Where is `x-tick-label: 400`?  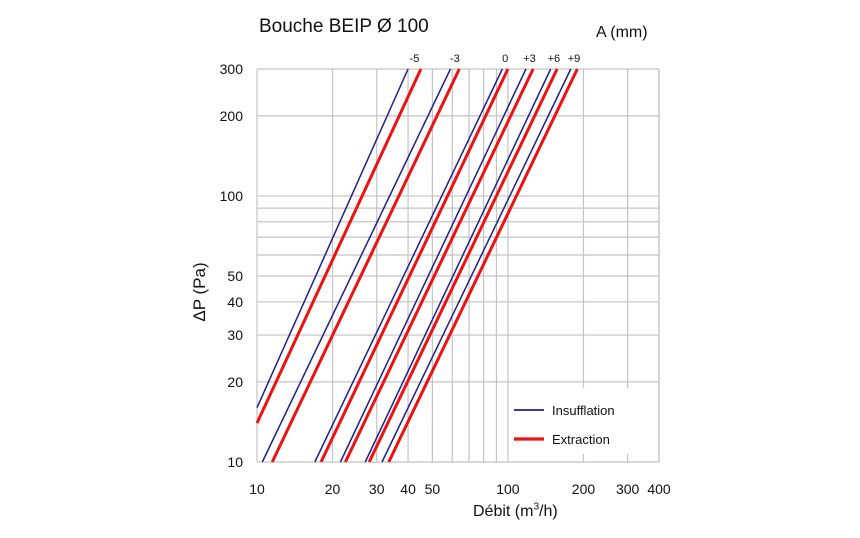 x-tick-label: 400 is located at coordinates (659, 489).